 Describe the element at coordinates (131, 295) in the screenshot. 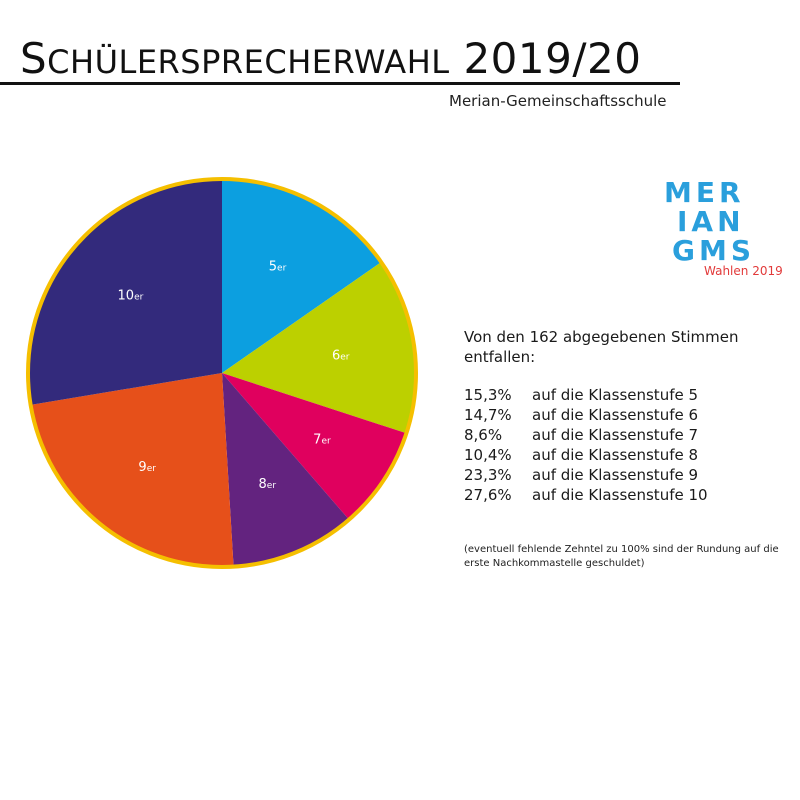

I see `pie-label-10er: 10er` at that location.